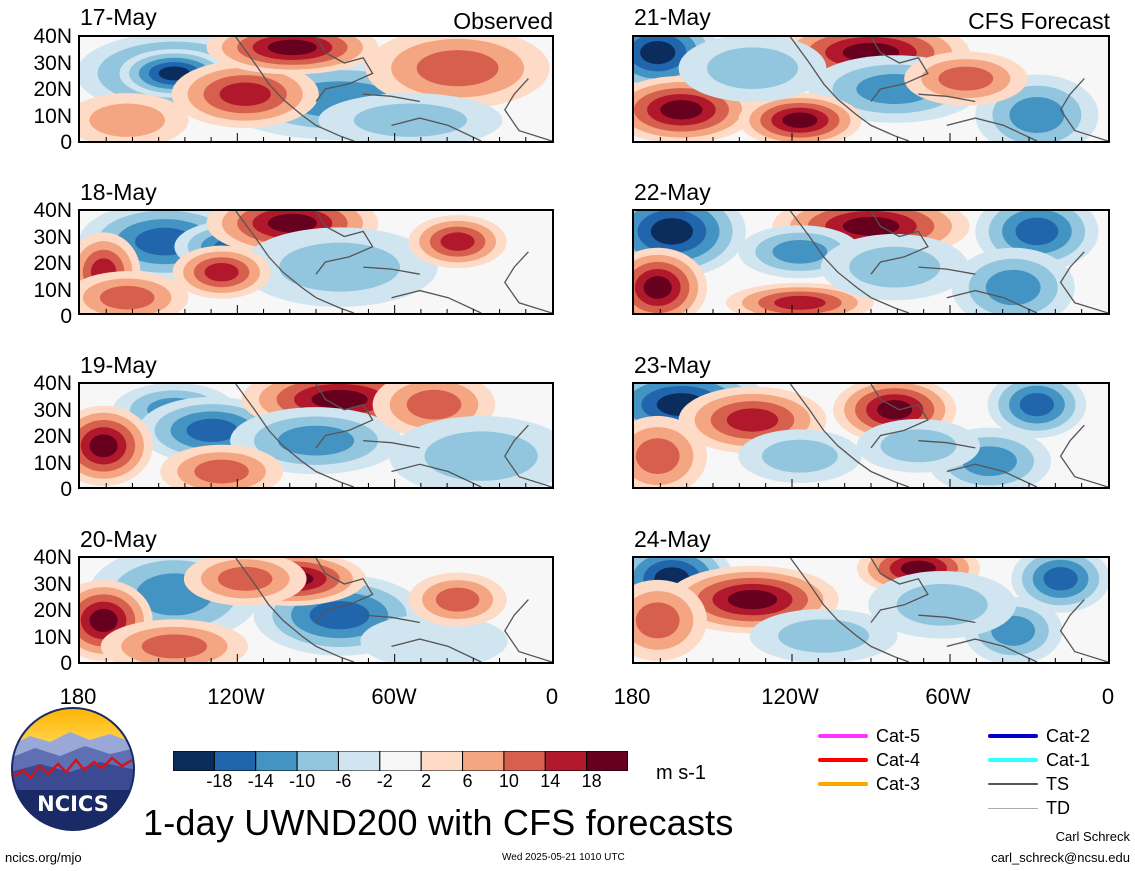 Image resolution: width=1135 pixels, height=871 pixels. Describe the element at coordinates (73, 804) in the screenshot. I see `ncics-logo-text: NCICS` at that location.